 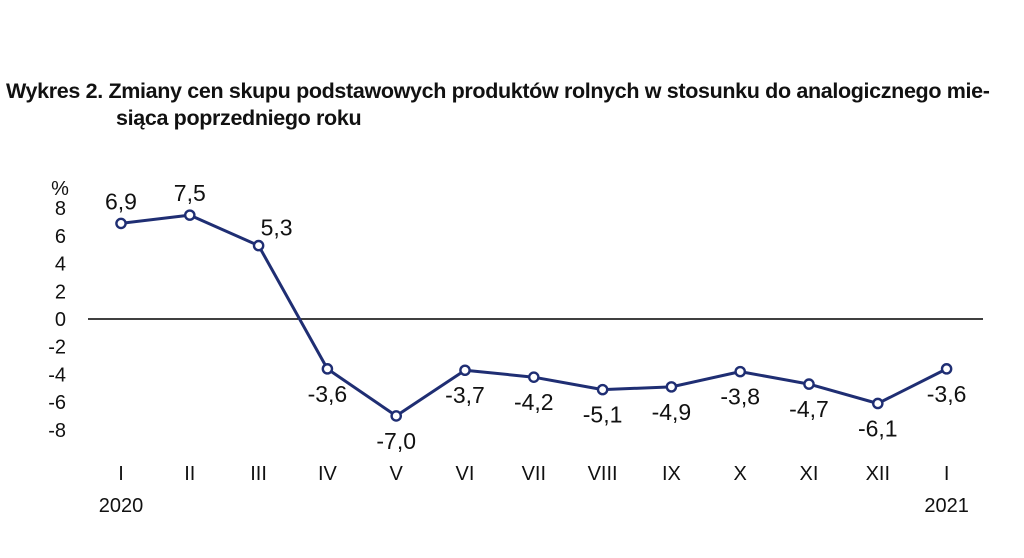 I want to click on x-tick-label: IV, so click(x=328, y=474).